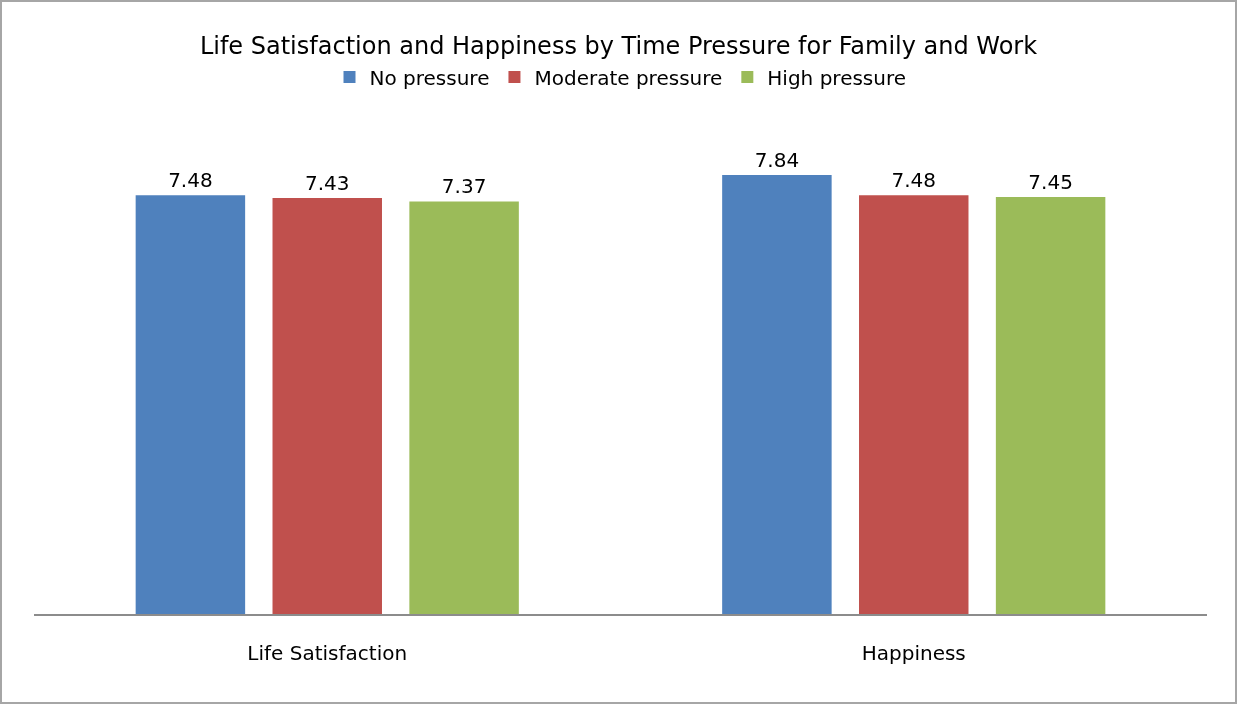 Image resolution: width=1237 pixels, height=704 pixels. I want to click on data-label: 7.84, so click(777, 160).